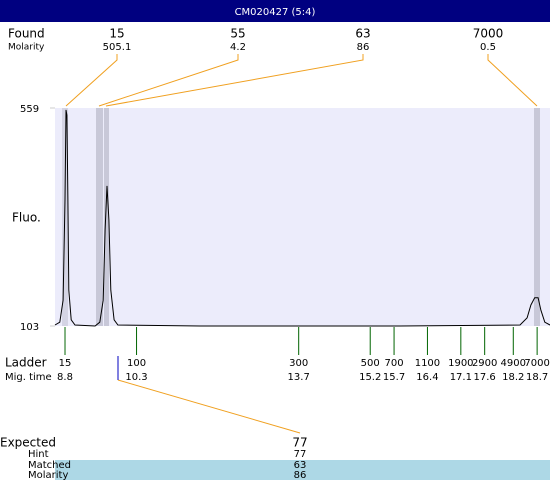 Image resolution: width=550 pixels, height=480 pixels. I want to click on expected-label: Hint, so click(38, 454).